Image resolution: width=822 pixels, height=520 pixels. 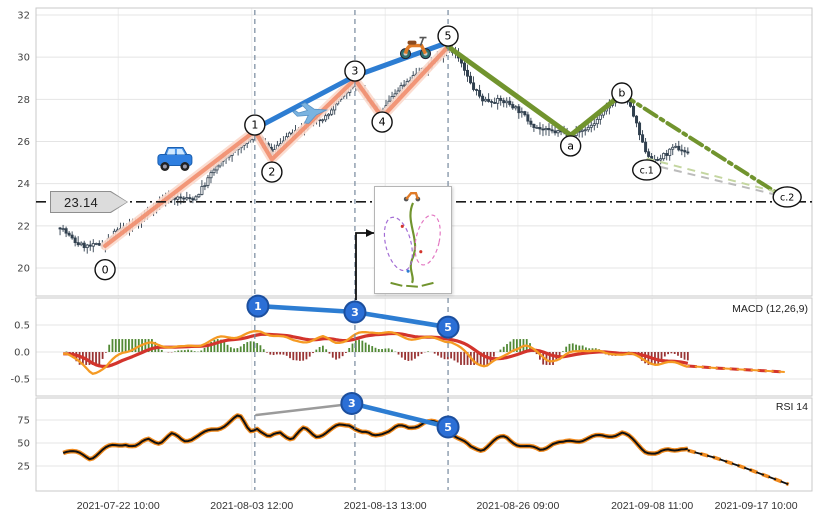 What do you see at coordinates (23, 184) in the screenshot?
I see `svg-text: 24` at bounding box center [23, 184].